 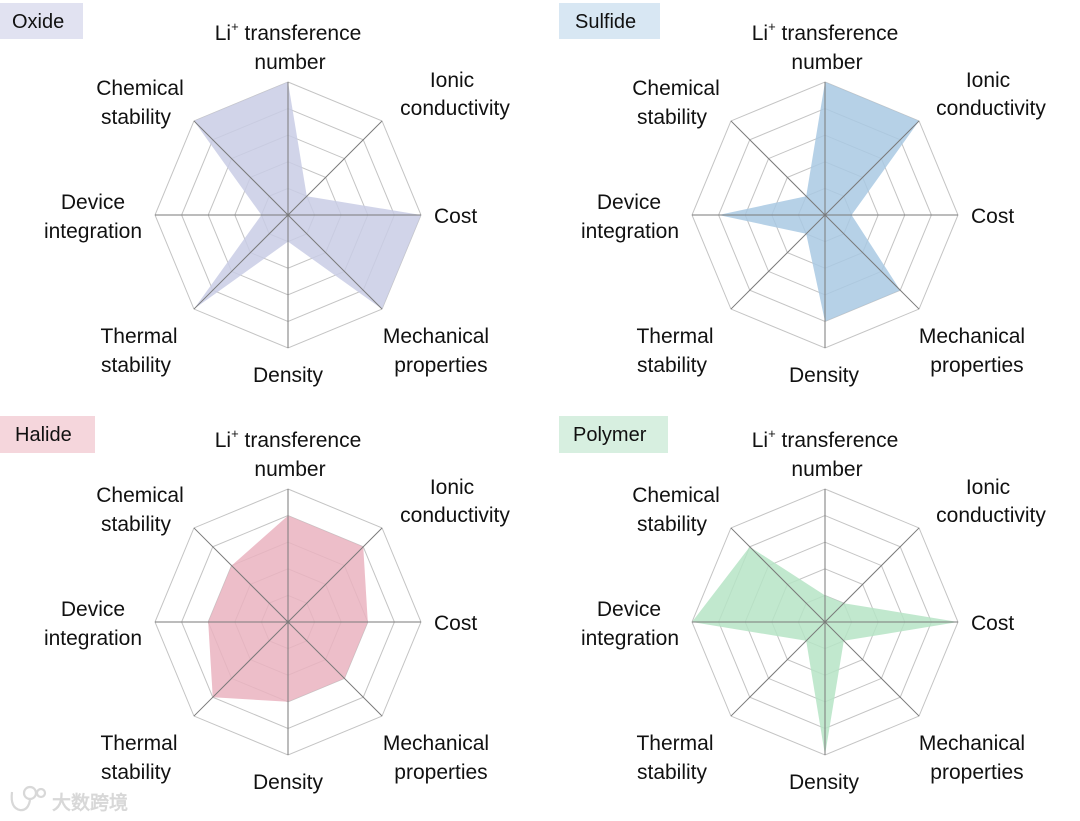 I want to click on watermark-text: 大数跨境, so click(x=90, y=802).